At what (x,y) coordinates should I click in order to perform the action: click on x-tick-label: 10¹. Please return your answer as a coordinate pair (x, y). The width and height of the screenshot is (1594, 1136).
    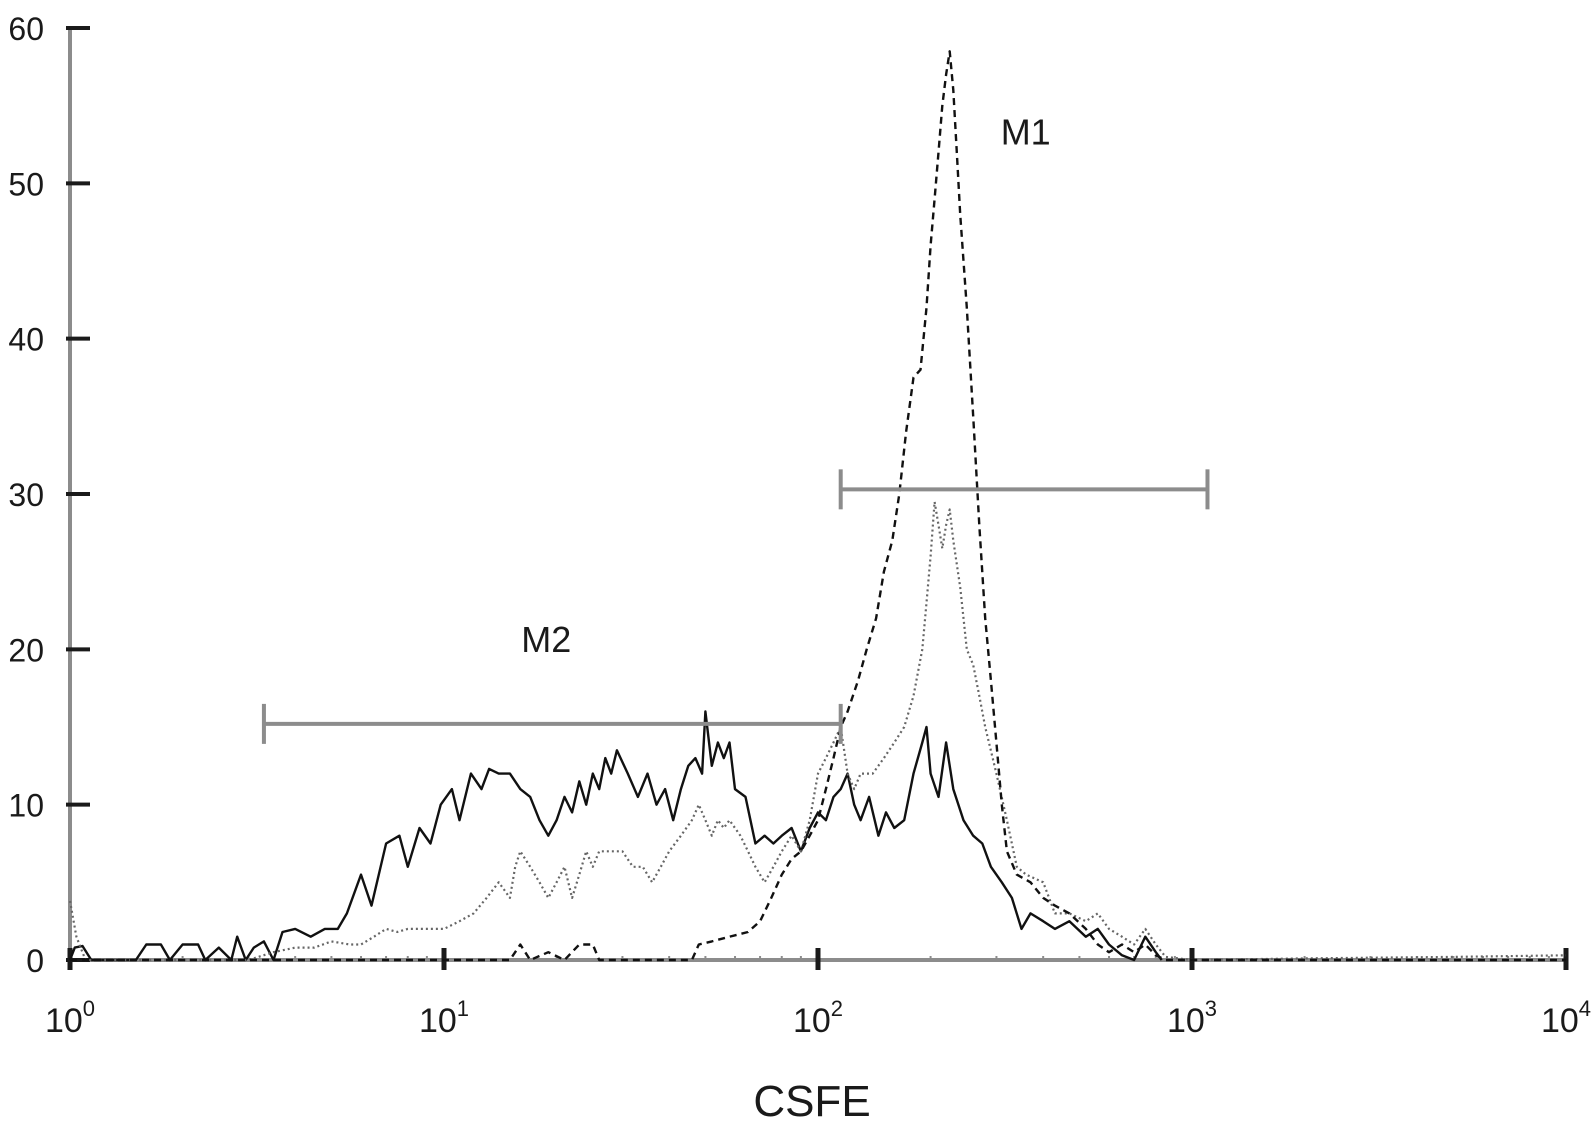
    Looking at the image, I should click on (444, 1018).